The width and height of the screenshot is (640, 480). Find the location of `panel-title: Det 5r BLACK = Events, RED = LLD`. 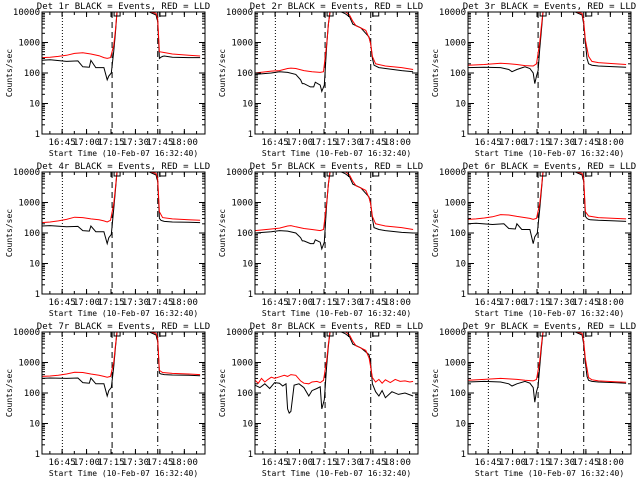

panel-title: Det 5r BLACK = Events, RED = LLD is located at coordinates (336, 167).